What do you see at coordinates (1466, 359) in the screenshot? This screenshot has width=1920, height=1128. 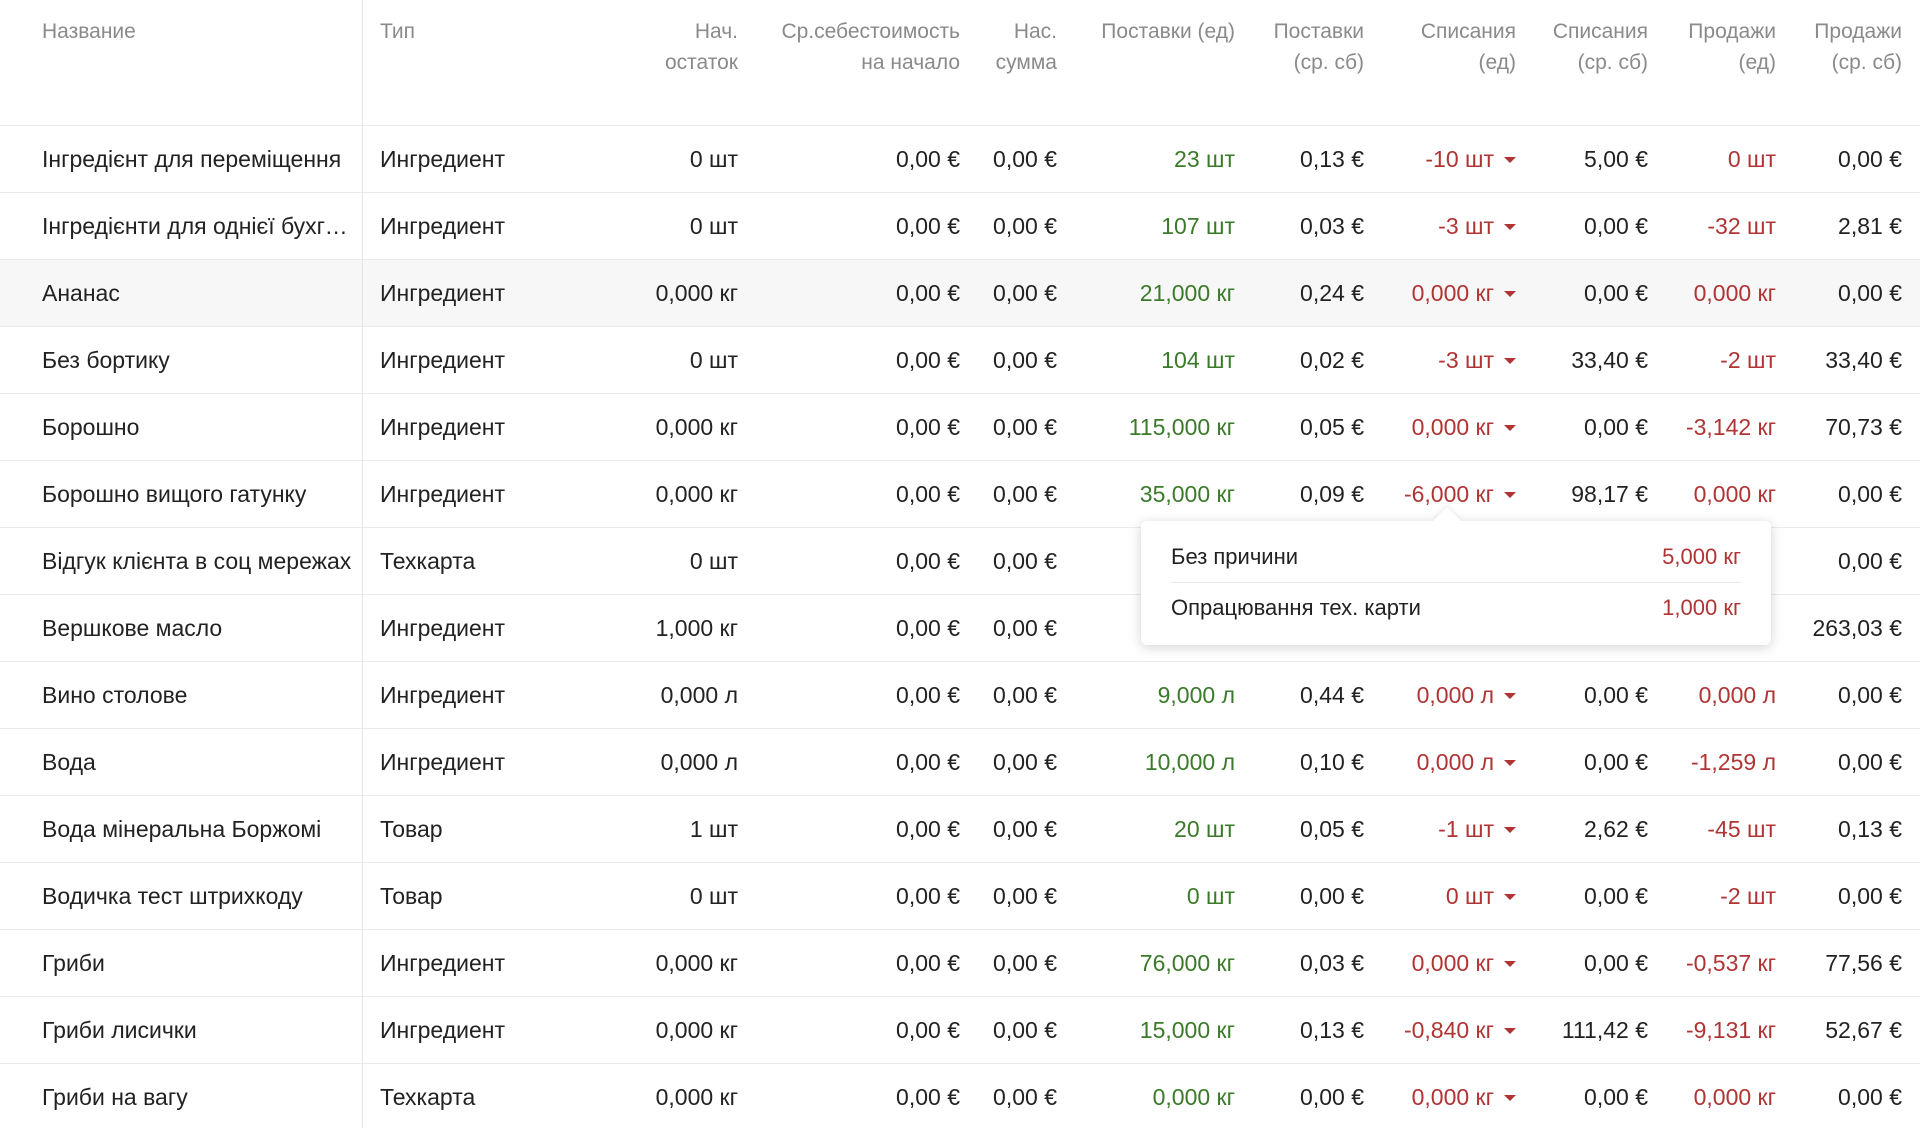 I see `cell-writeoffs-qty-value: -3 шт` at bounding box center [1466, 359].